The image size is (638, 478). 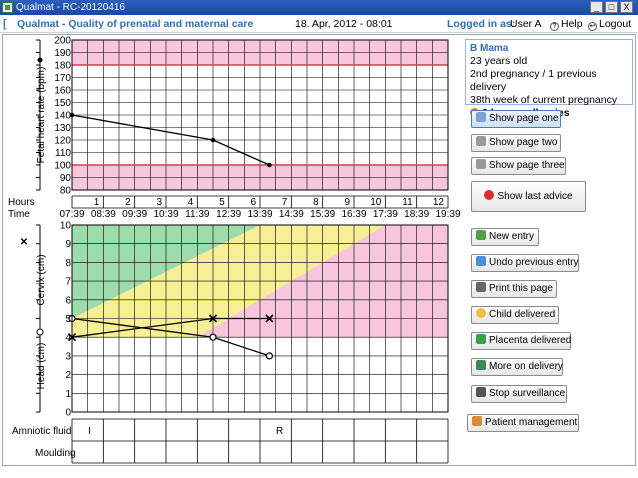 What do you see at coordinates (344, 24) in the screenshot?
I see `current-datetime: 18. Apr, 2012 - 08:01` at bounding box center [344, 24].